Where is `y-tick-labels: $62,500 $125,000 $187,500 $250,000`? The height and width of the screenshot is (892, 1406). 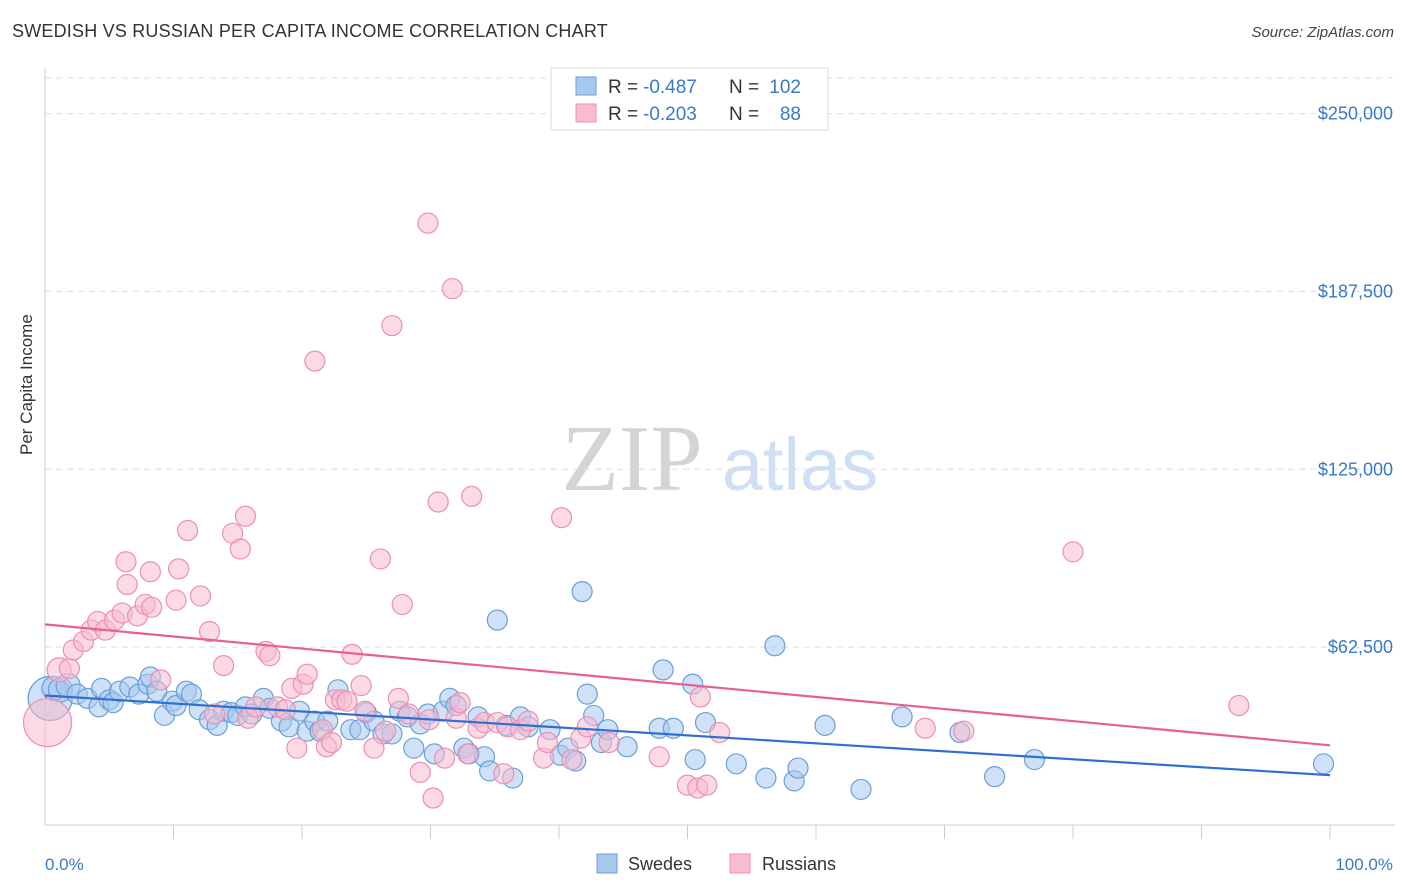 y-tick-labels: $62,500 $125,000 $187,500 $250,000 is located at coordinates (1355, 381).